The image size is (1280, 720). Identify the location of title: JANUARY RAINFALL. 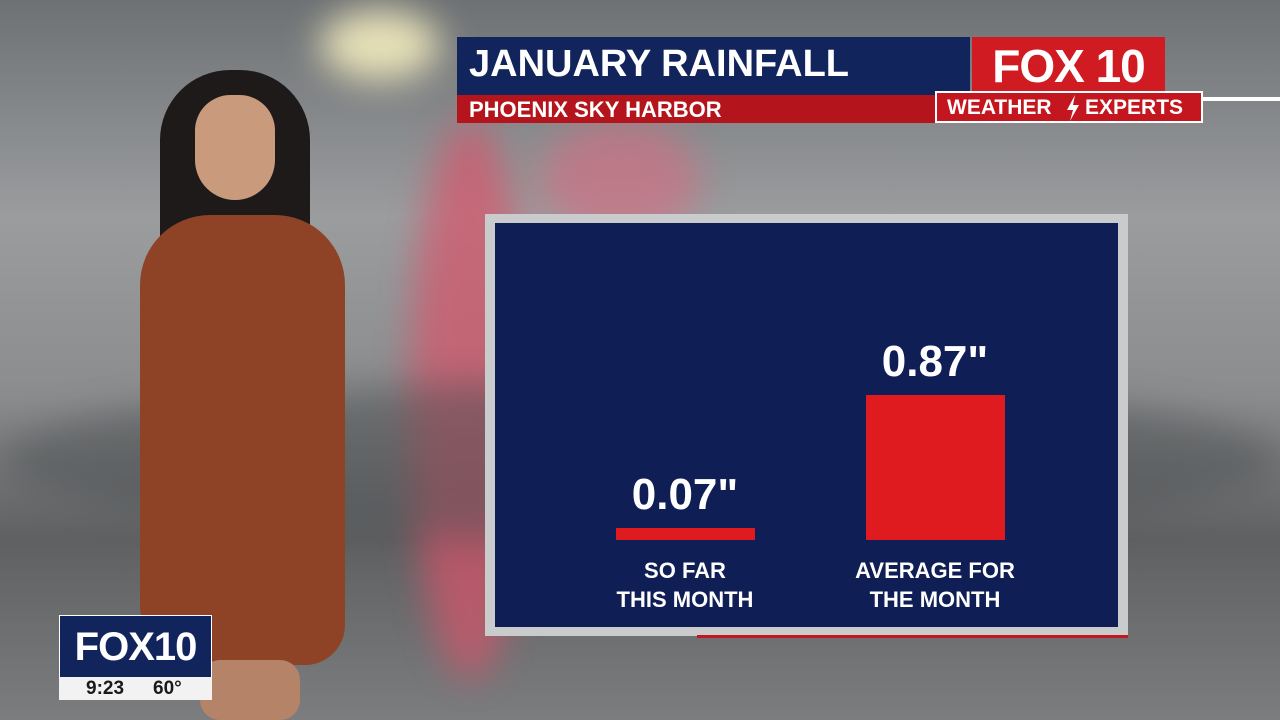
(659, 64).